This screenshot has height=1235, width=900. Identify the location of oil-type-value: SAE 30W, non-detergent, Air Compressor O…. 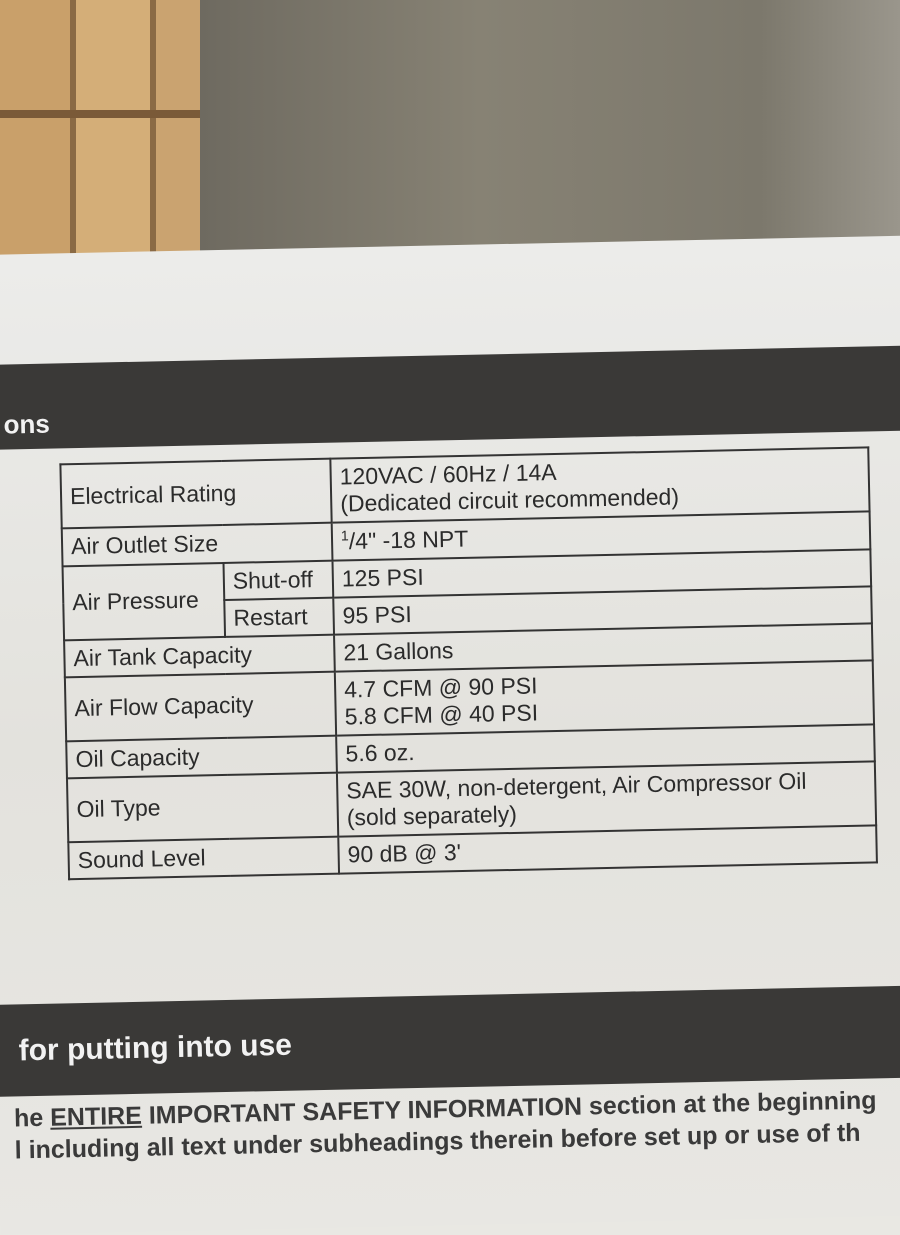
(606, 799).